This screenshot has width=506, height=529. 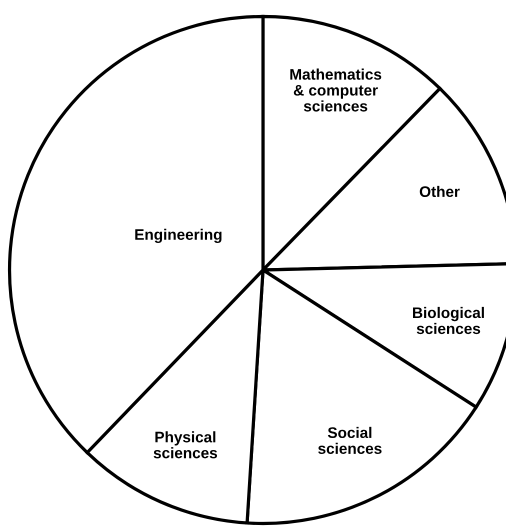 I want to click on slice-label: Mathematics & computer sciences, so click(x=336, y=90).